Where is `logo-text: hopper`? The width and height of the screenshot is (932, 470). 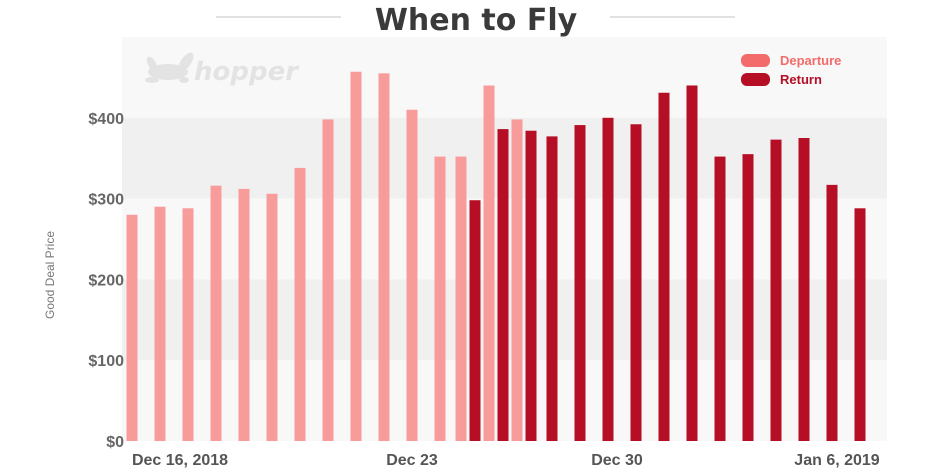 logo-text: hopper is located at coordinates (247, 72).